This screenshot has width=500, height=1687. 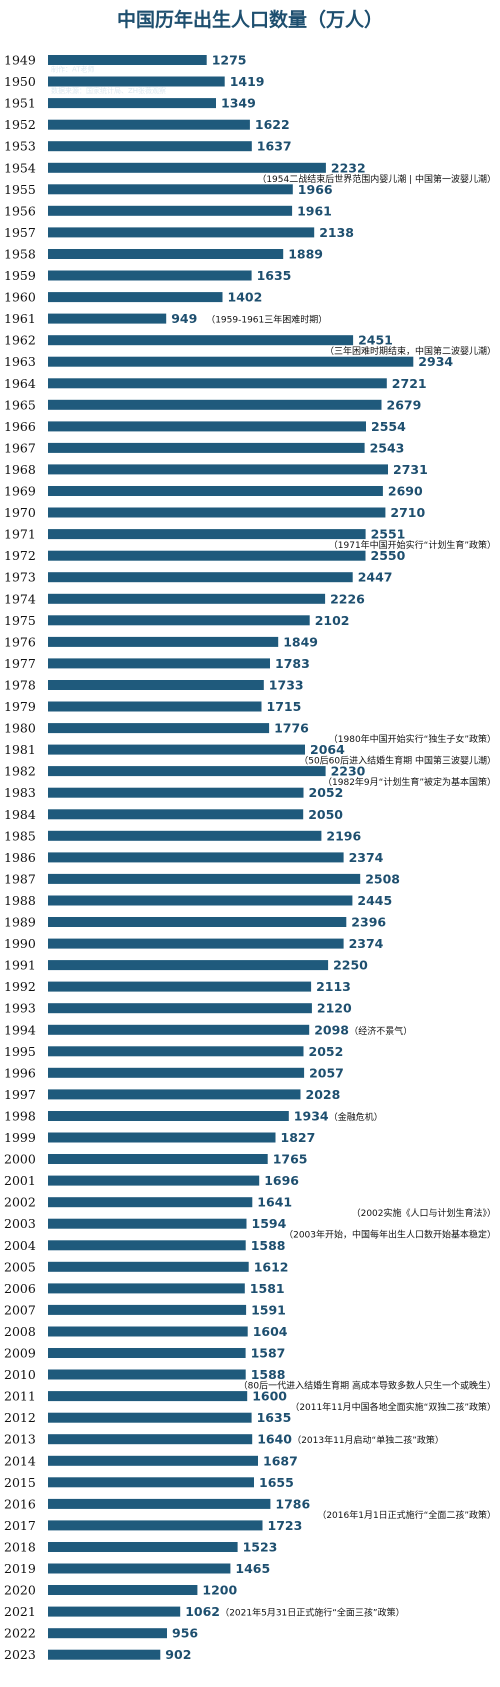 I want to click on bar-1960, so click(x=135, y=297).